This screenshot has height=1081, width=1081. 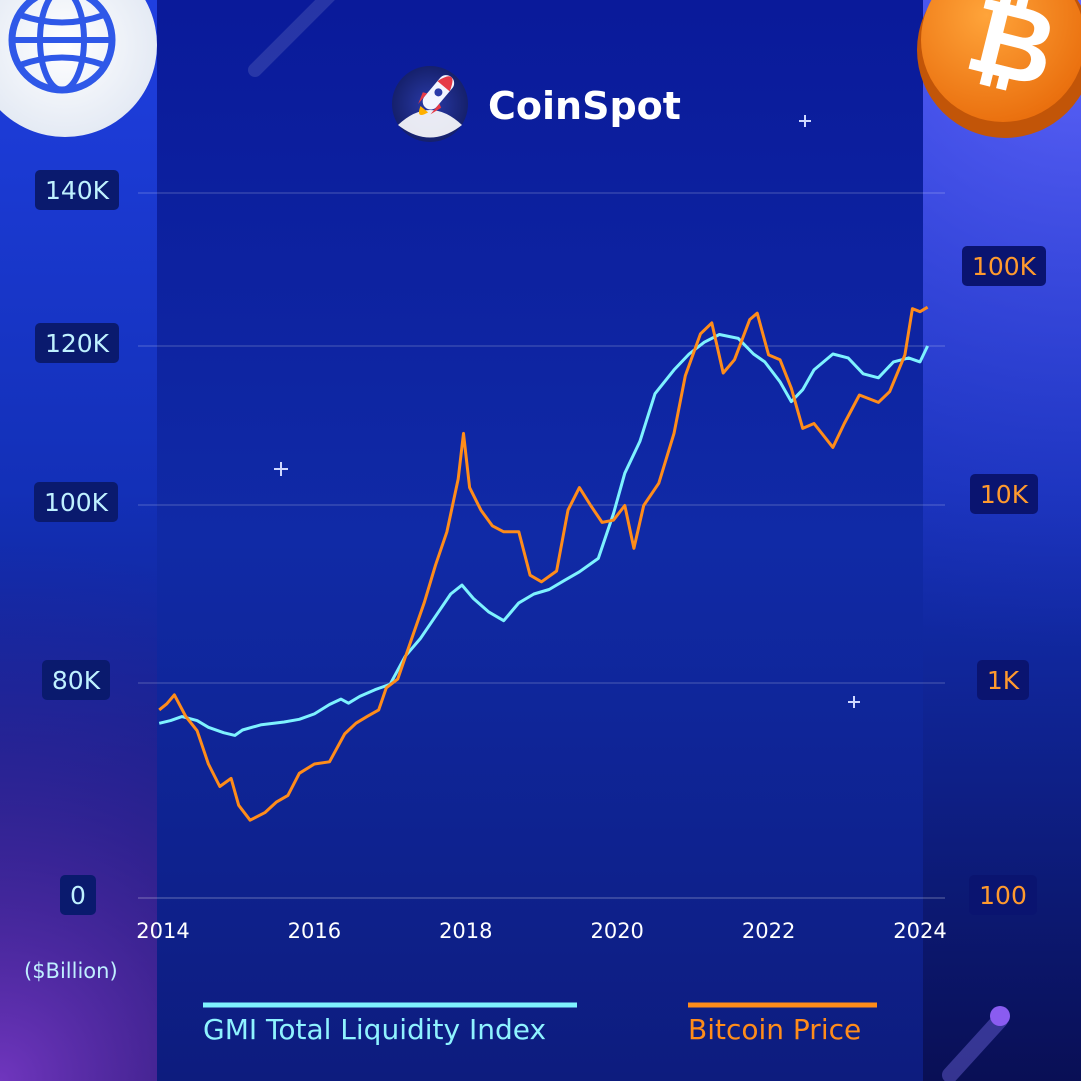 What do you see at coordinates (465, 931) in the screenshot?
I see `x-tick-2018: 2018` at bounding box center [465, 931].